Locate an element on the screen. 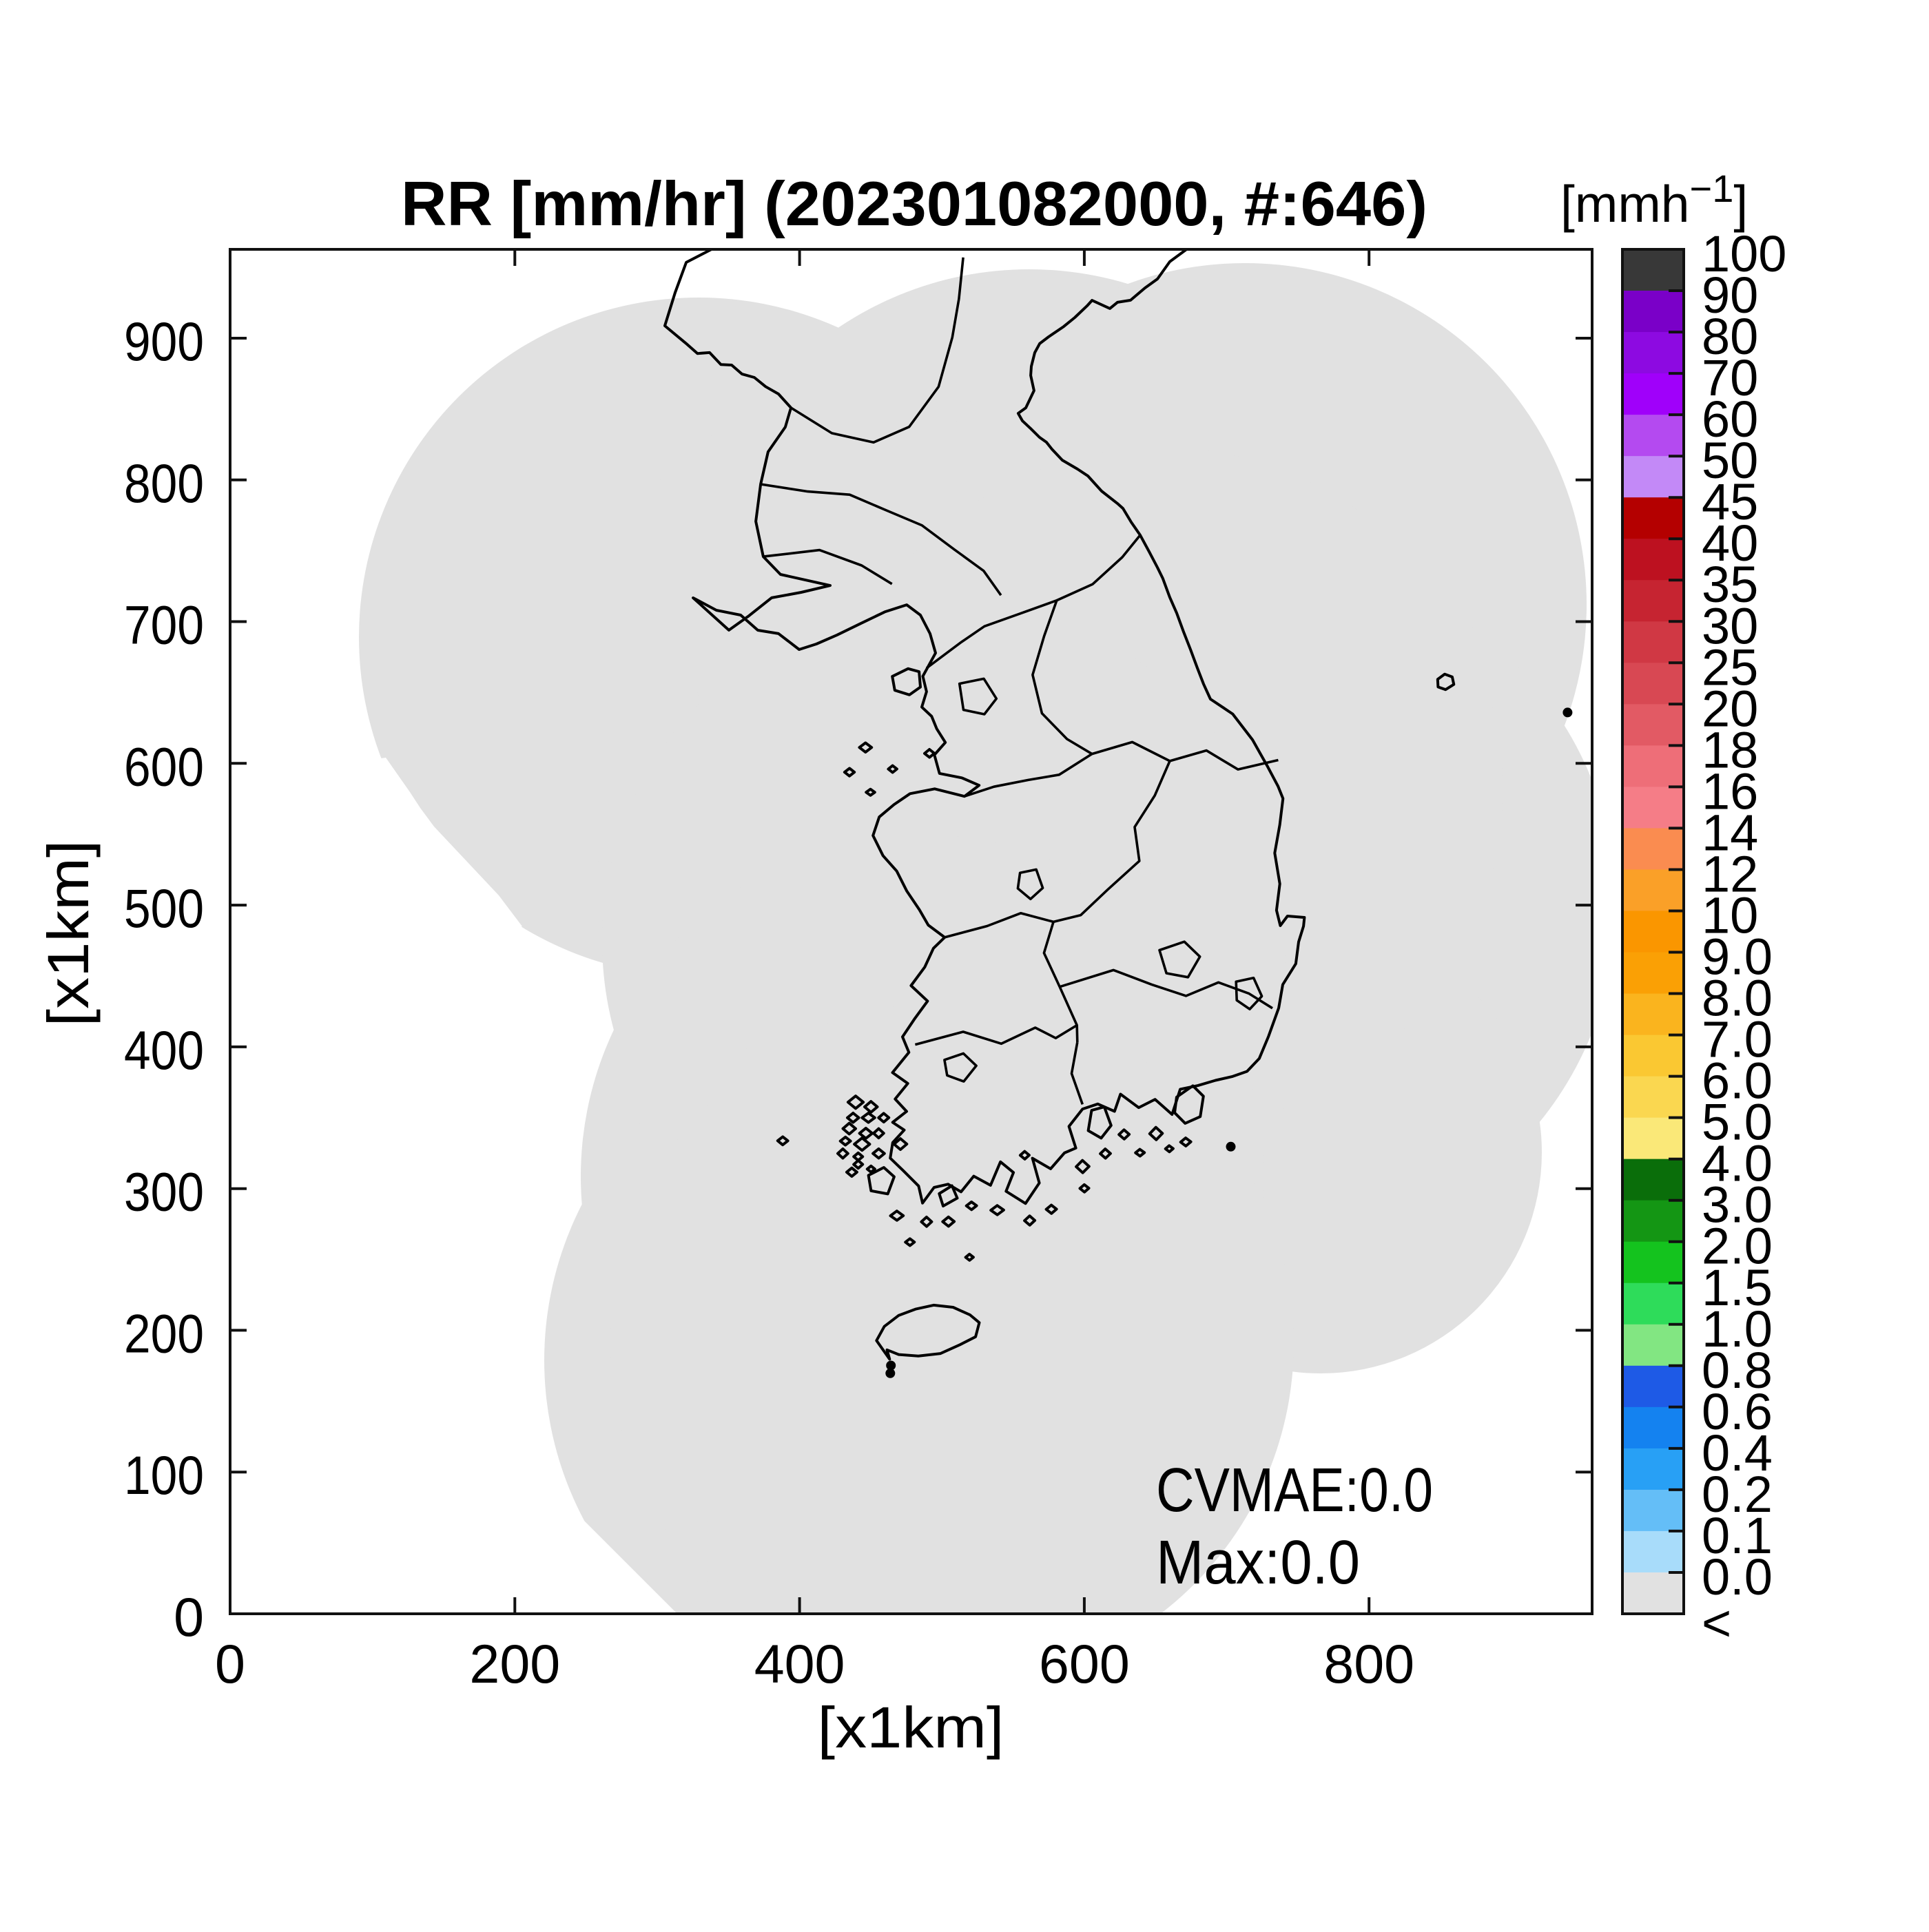  svg-text: 5.0 is located at coordinates (1737, 1122).